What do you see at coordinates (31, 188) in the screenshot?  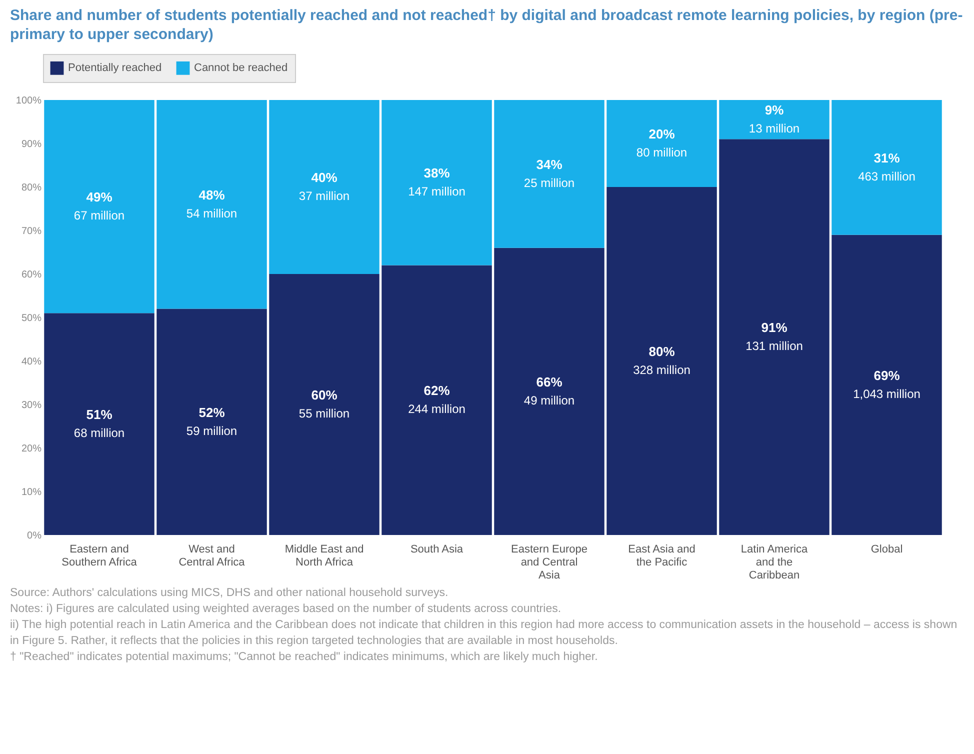 I see `y-tick-label: 80%` at bounding box center [31, 188].